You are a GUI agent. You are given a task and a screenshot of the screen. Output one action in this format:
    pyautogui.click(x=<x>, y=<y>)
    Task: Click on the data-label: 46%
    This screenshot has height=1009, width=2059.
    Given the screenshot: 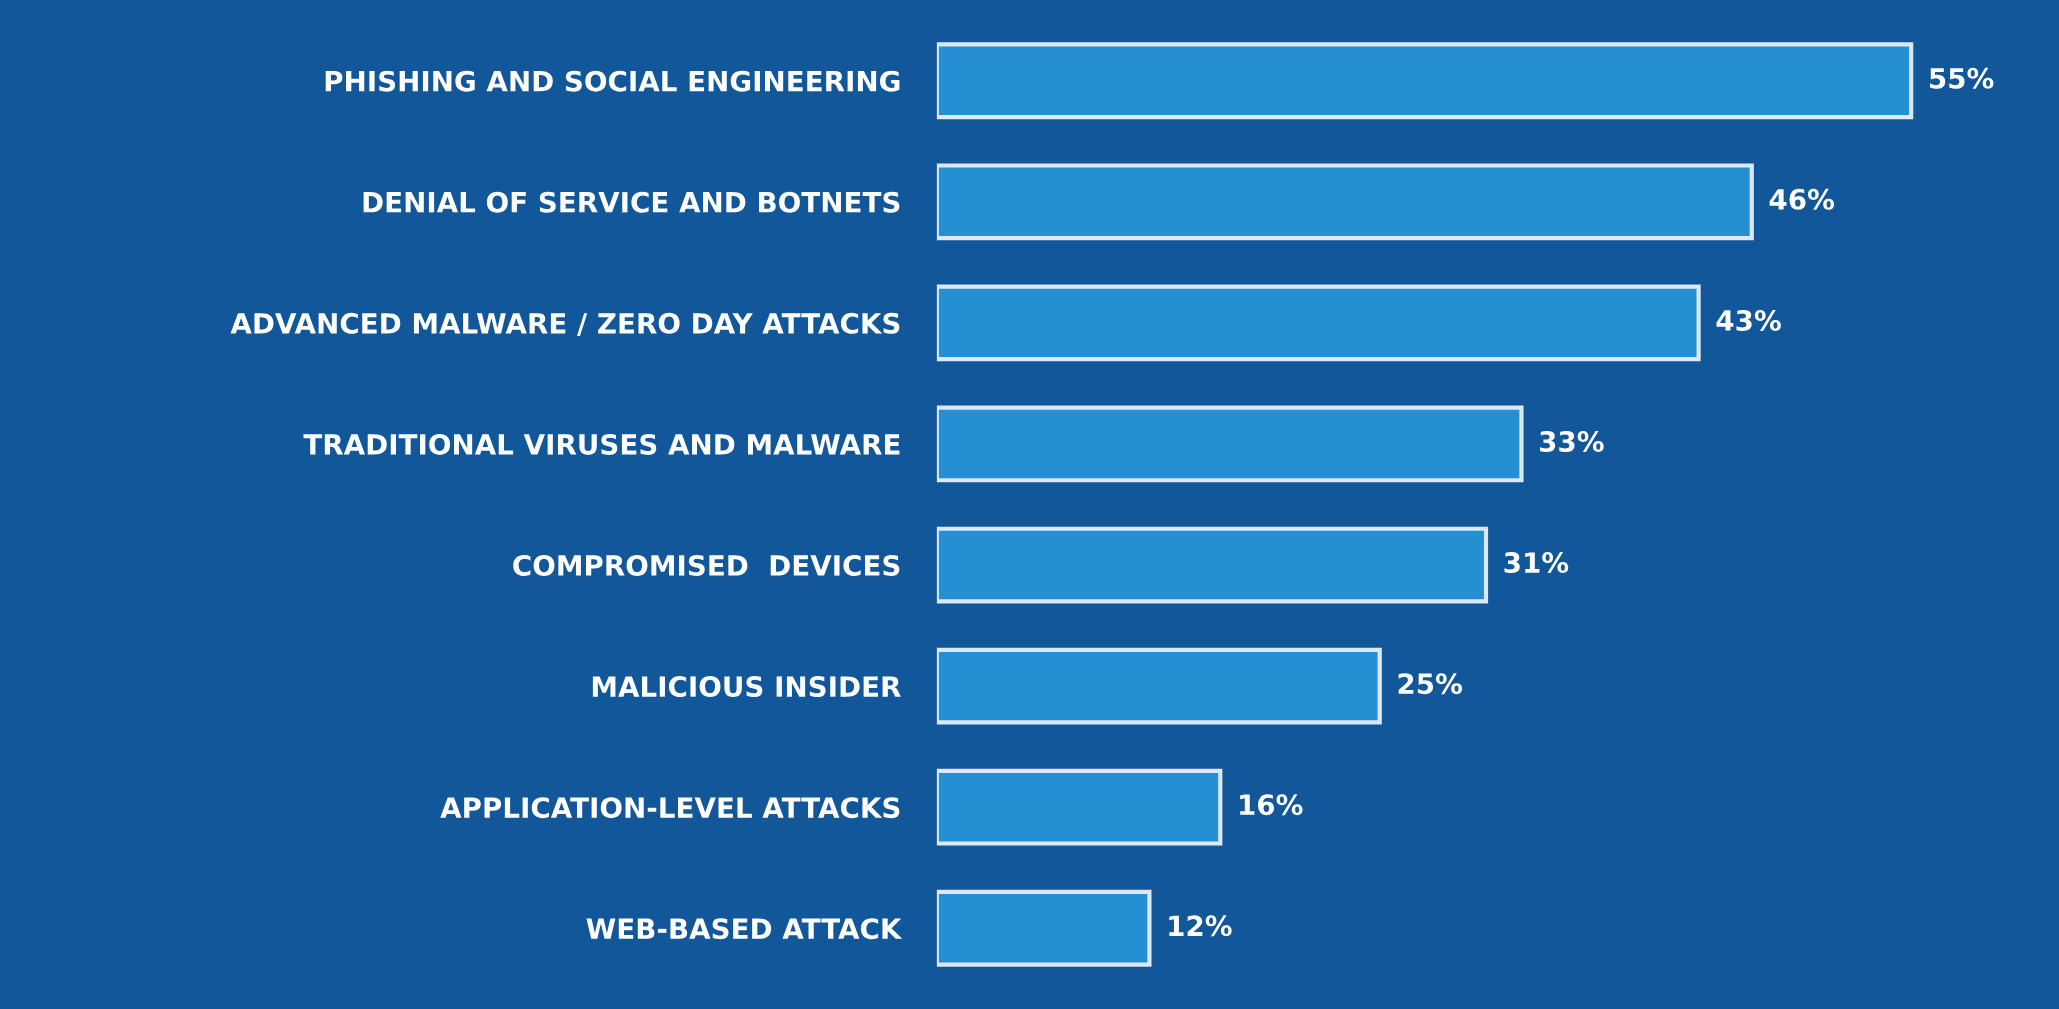 What is the action you would take?
    pyautogui.click(x=1802, y=199)
    